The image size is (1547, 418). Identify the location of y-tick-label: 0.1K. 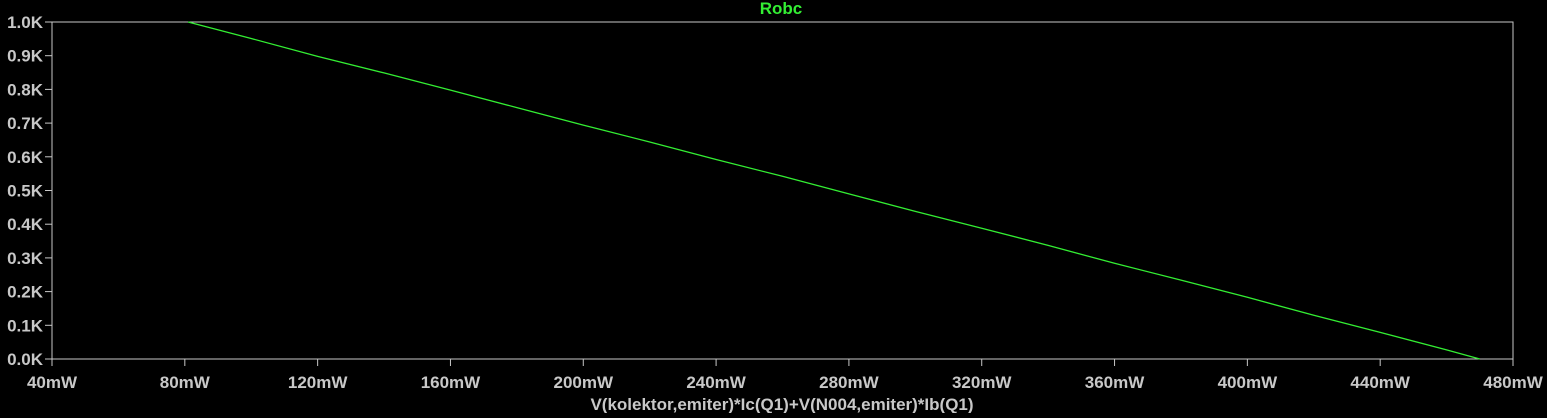
(25, 325).